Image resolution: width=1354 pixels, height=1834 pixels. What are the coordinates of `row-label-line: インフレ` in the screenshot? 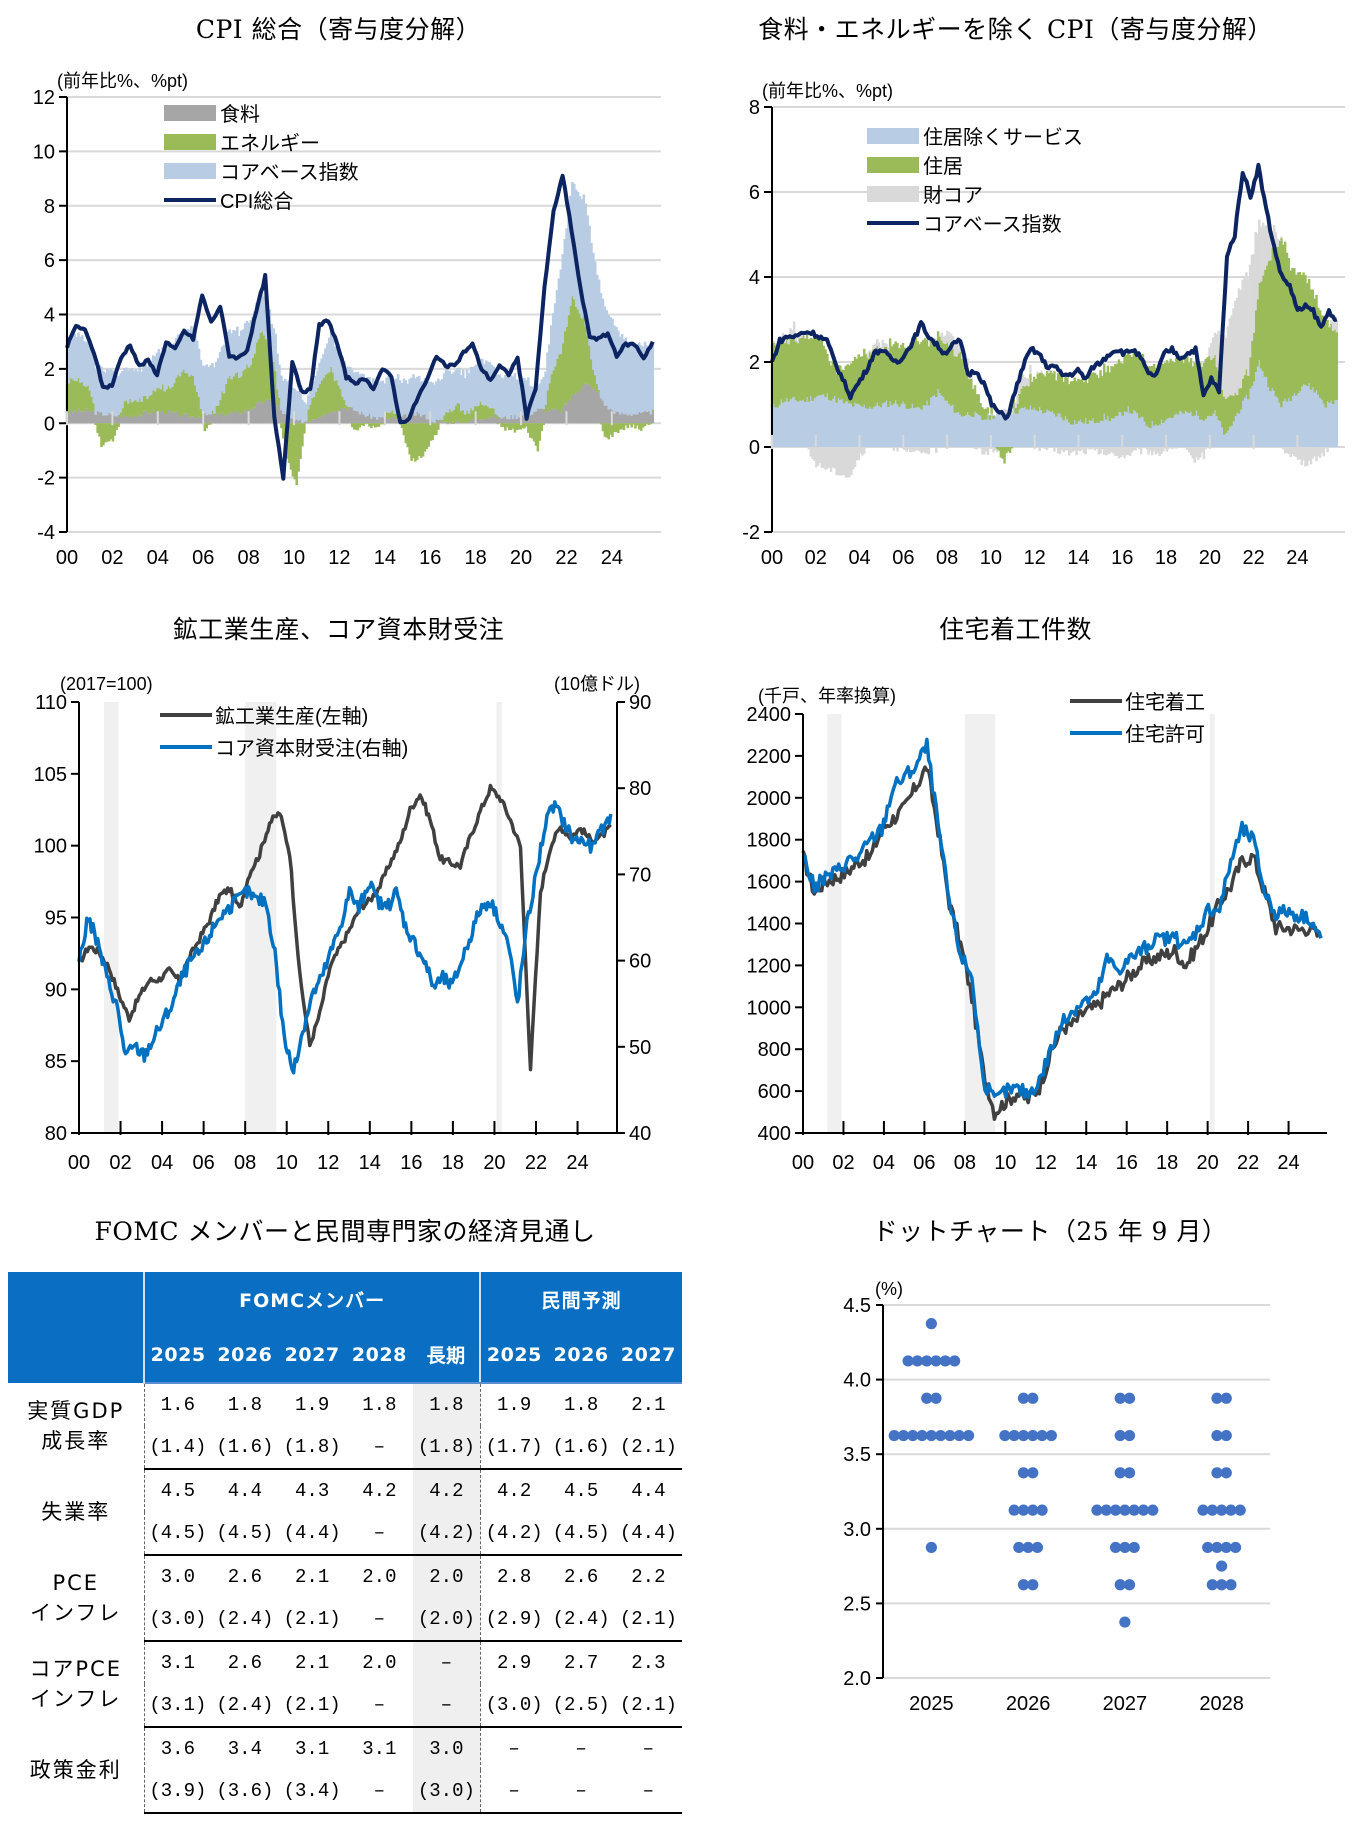 It's located at (76, 1699).